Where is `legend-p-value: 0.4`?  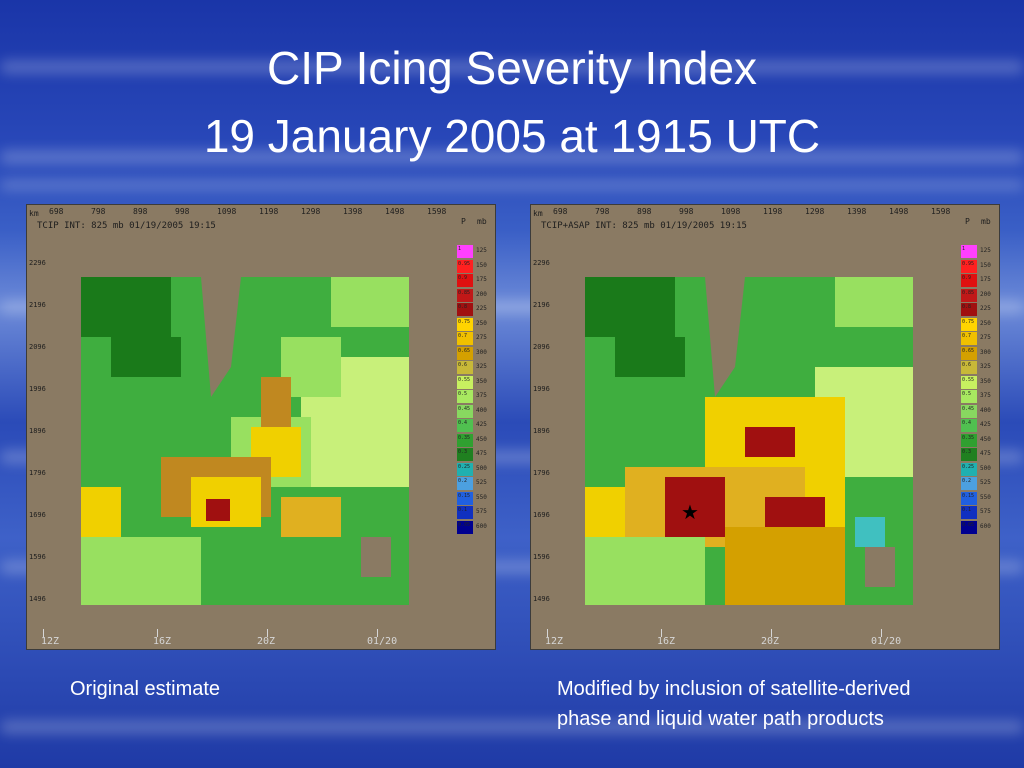 legend-p-value: 0.4 is located at coordinates (967, 423).